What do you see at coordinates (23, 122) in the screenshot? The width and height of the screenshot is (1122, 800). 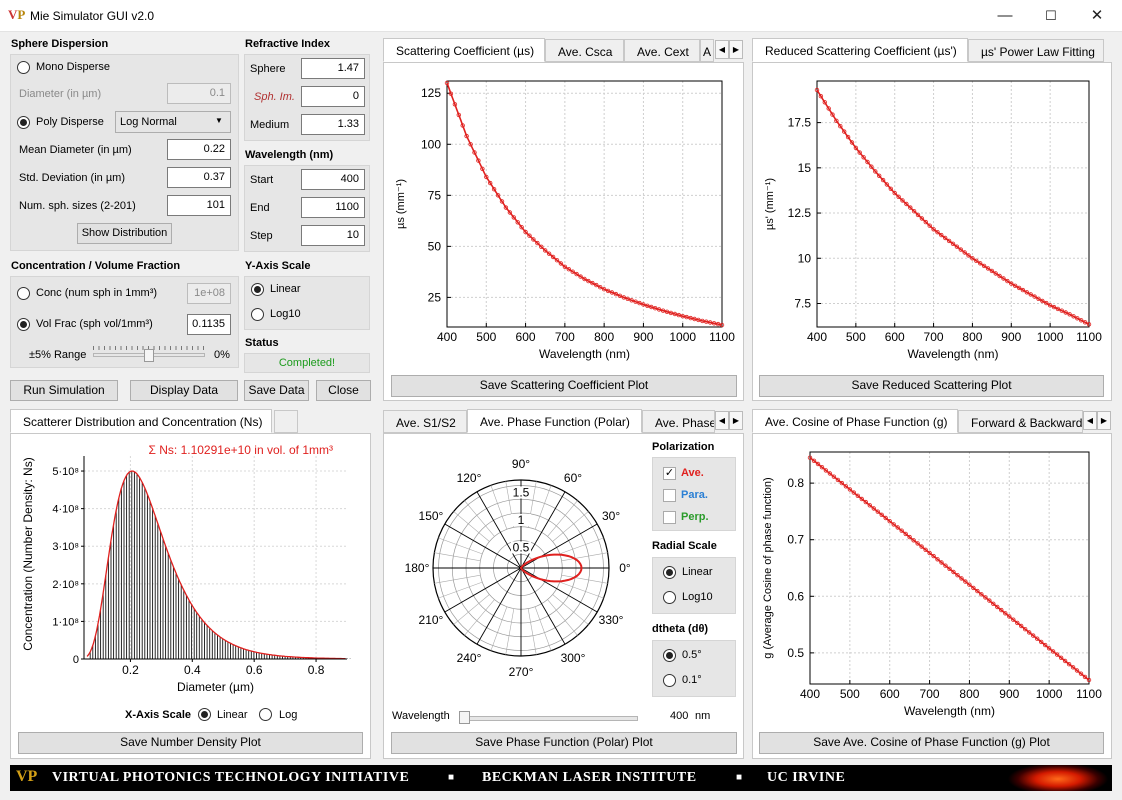 I see `poly-disperse-radio` at bounding box center [23, 122].